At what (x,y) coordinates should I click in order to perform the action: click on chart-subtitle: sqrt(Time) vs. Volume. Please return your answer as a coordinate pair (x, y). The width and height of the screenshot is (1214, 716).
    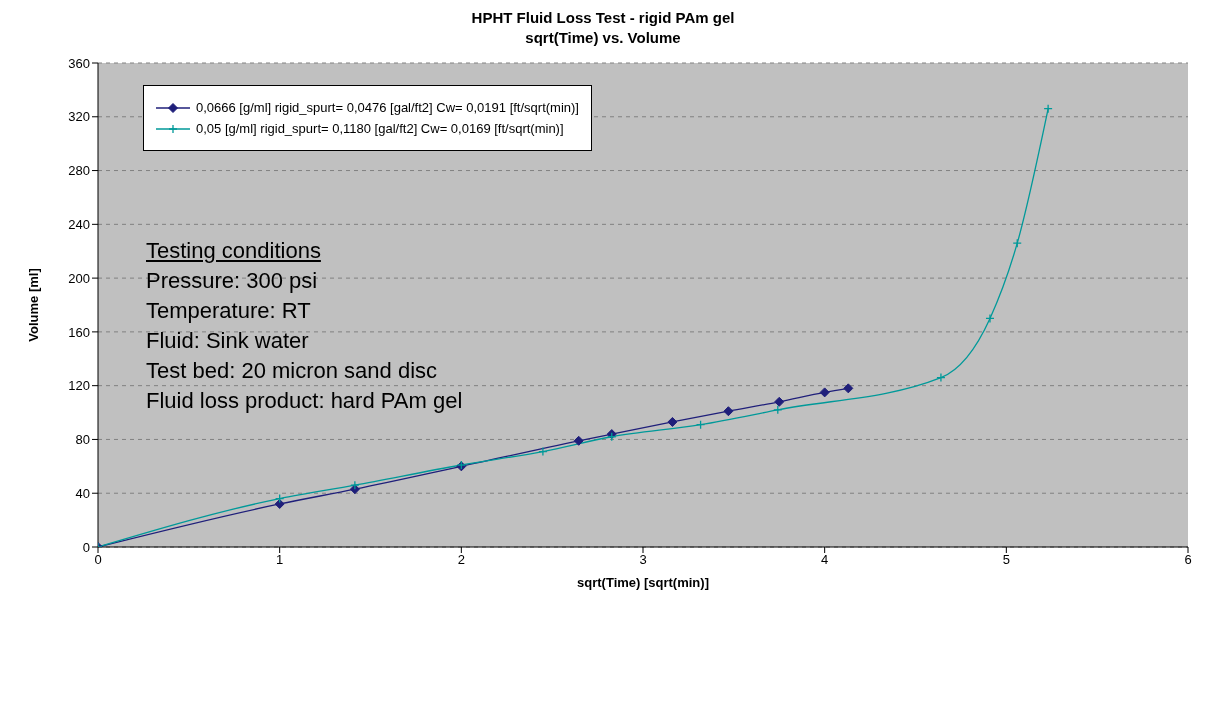
    Looking at the image, I should click on (603, 38).